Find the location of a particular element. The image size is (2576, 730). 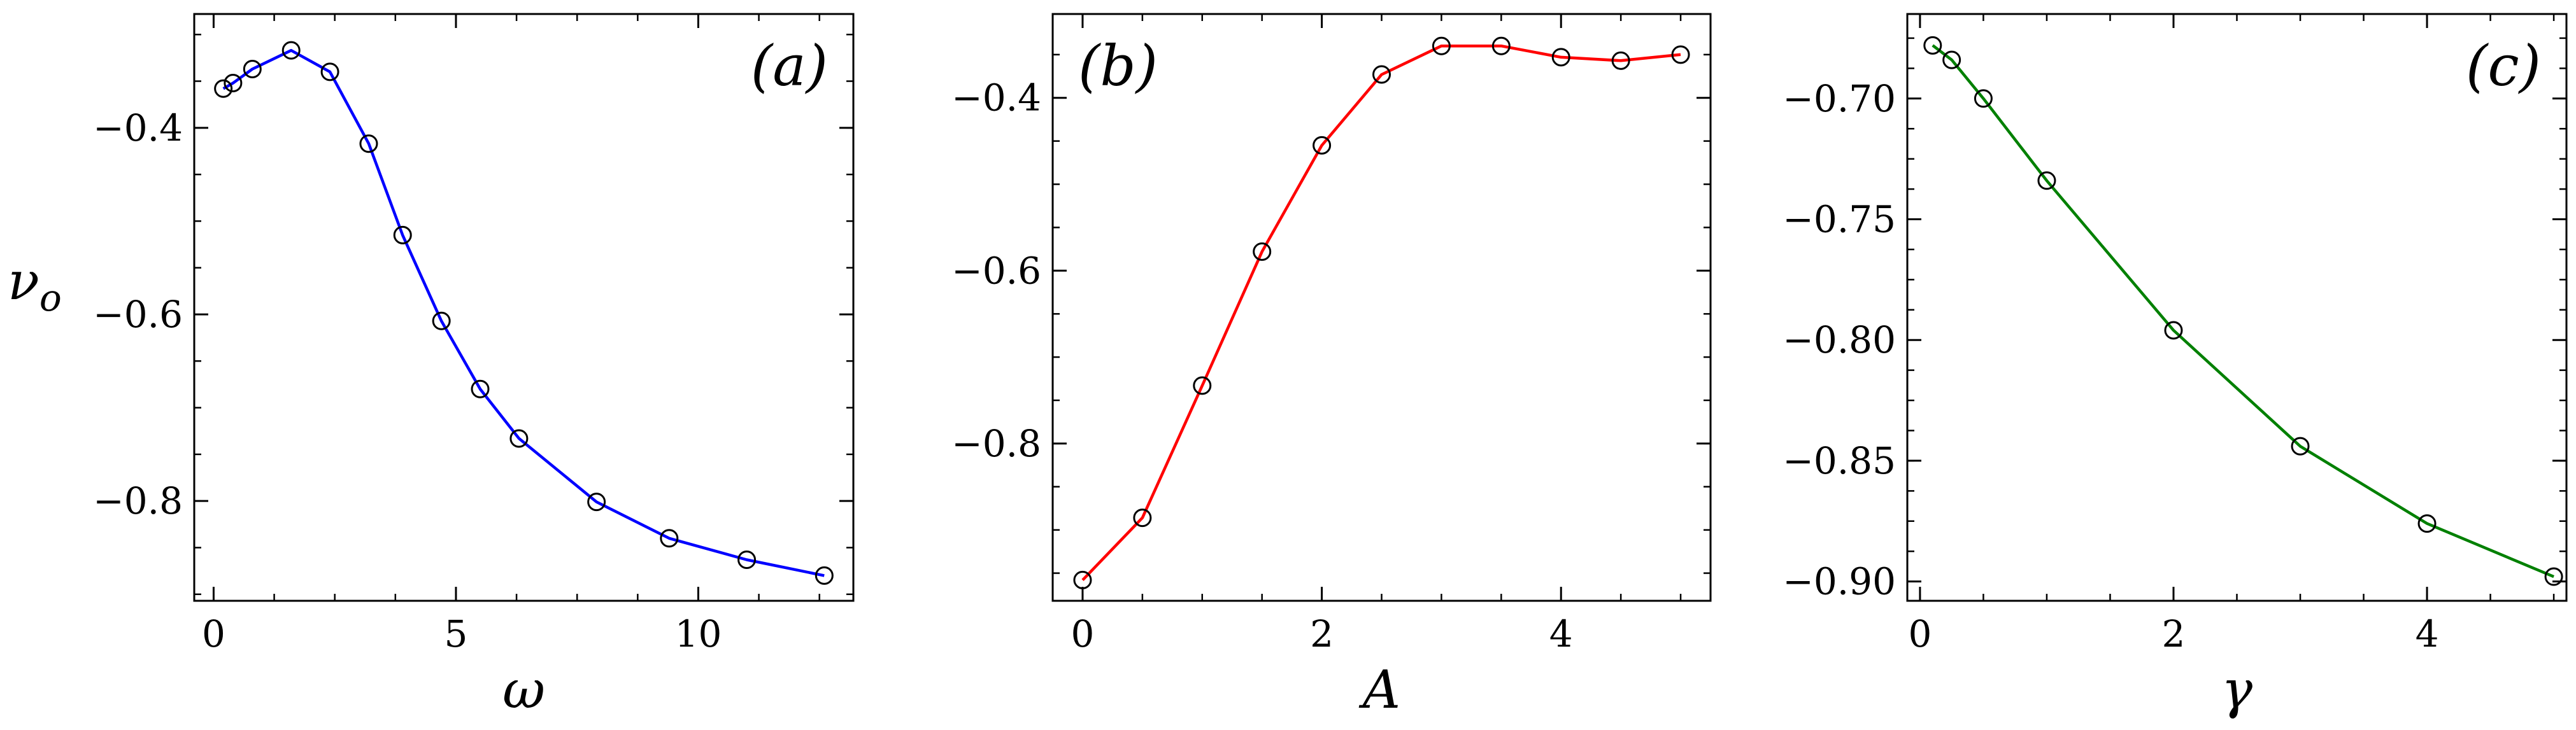

x-axis-label: ω is located at coordinates (523, 690).